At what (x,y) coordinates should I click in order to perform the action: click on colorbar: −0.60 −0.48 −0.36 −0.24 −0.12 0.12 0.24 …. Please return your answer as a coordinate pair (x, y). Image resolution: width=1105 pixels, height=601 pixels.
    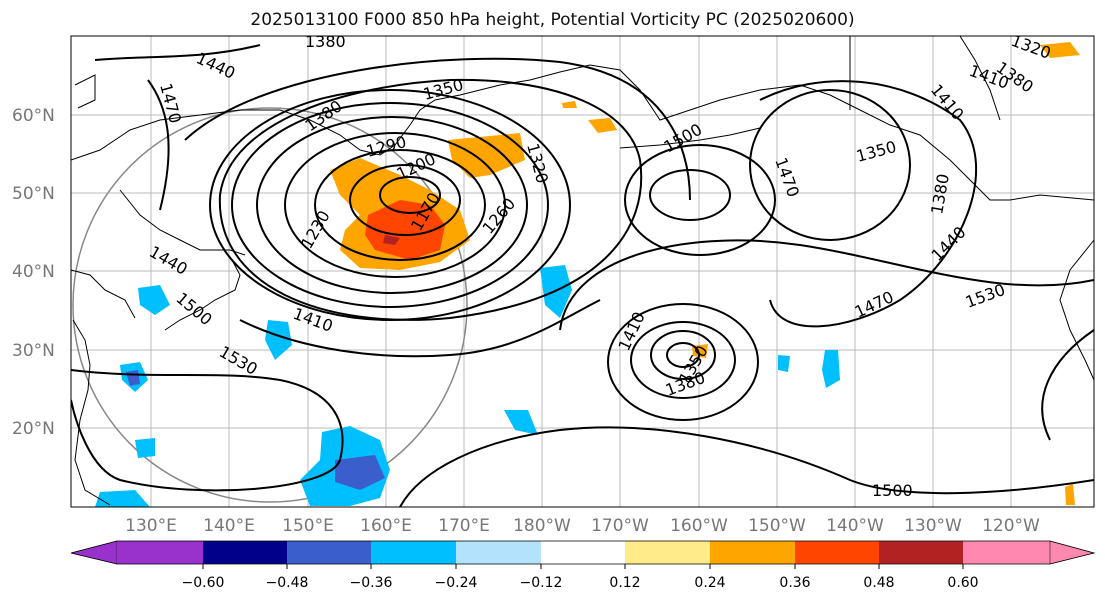
    Looking at the image, I should click on (583, 565).